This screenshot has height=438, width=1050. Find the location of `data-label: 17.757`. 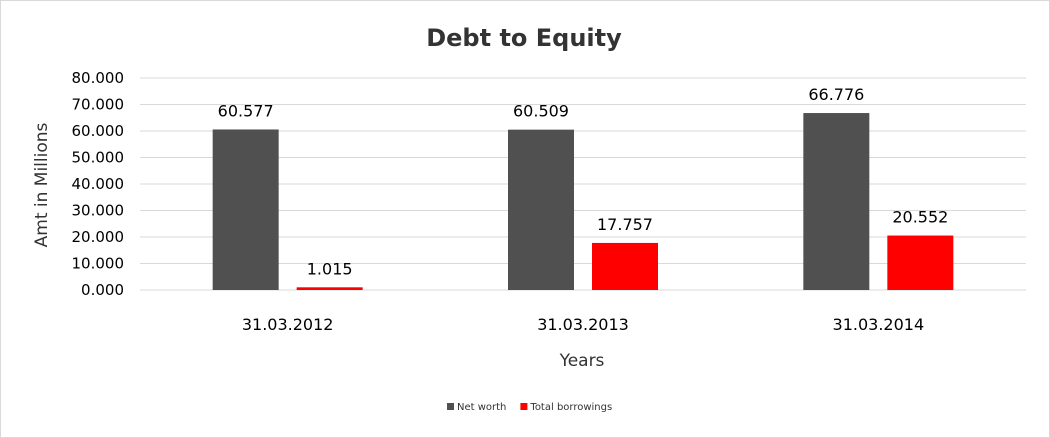

data-label: 17.757 is located at coordinates (625, 224).